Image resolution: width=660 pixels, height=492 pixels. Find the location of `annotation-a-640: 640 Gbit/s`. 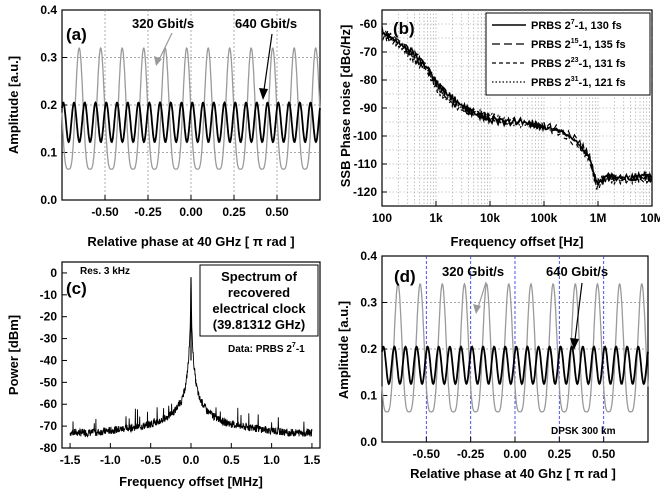

annotation-a-640: 640 Gbit/s is located at coordinates (266, 23).